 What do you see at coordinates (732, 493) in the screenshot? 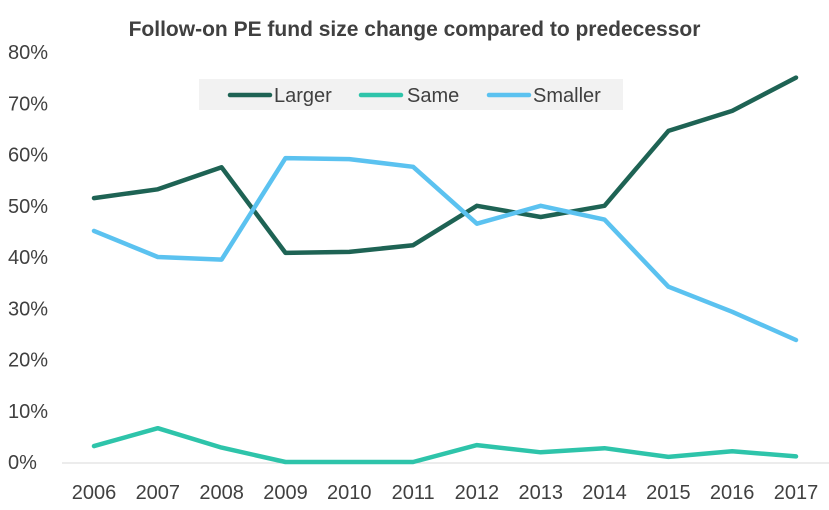
I see `x-tick-label: 2016` at bounding box center [732, 493].